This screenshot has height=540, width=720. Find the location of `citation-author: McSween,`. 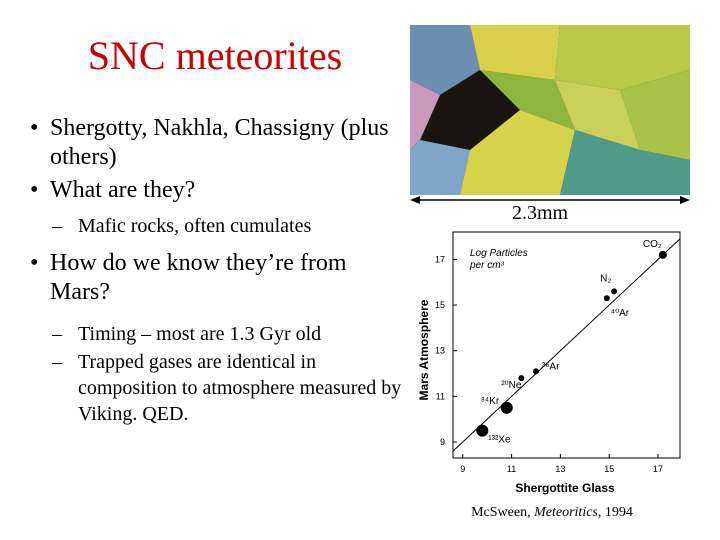

citation-author: McSween, is located at coordinates (502, 512).